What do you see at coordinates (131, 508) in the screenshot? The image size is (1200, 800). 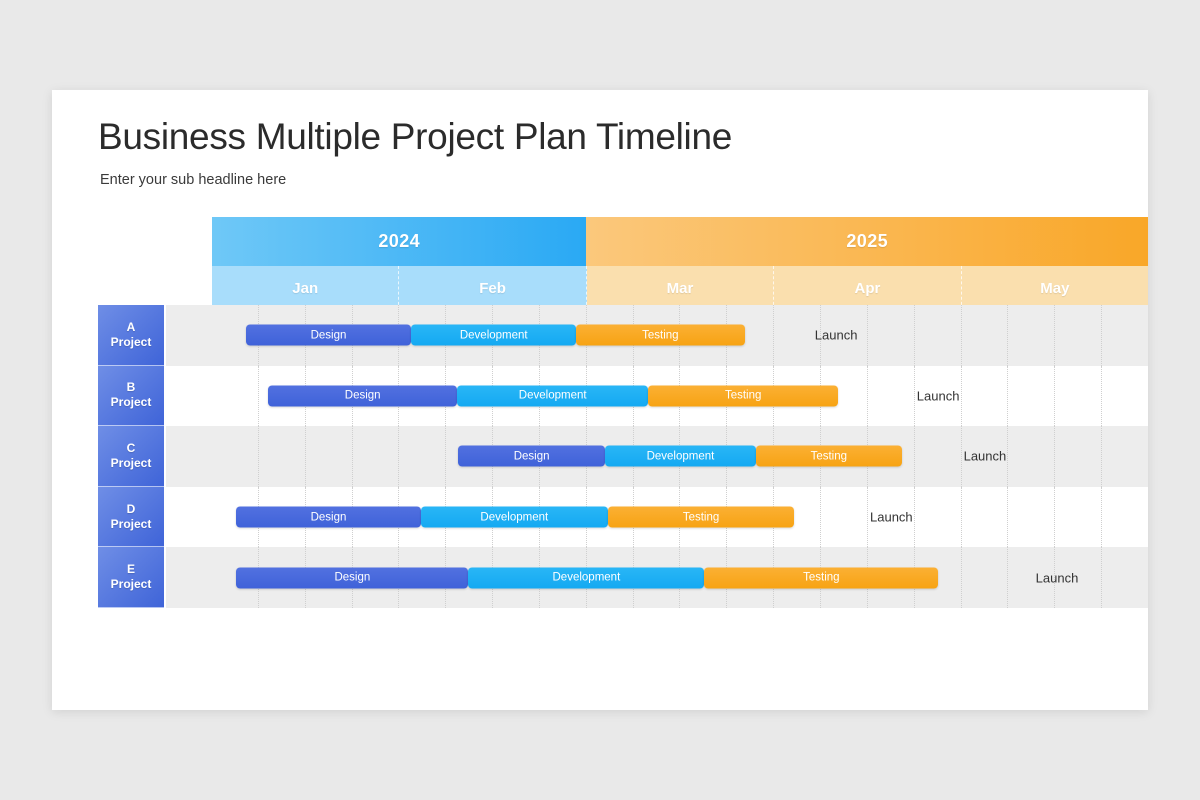 I see `row-label-letter: D` at bounding box center [131, 508].